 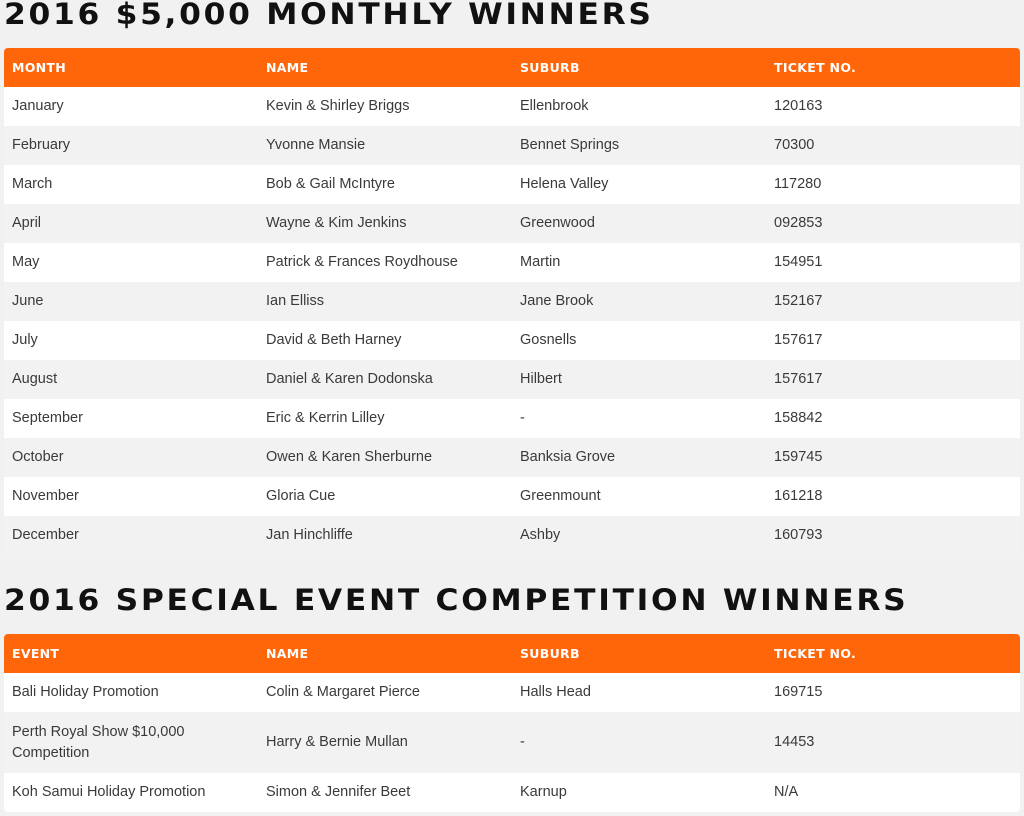 What do you see at coordinates (798, 457) in the screenshot?
I see `cell-ticket: 159745` at bounding box center [798, 457].